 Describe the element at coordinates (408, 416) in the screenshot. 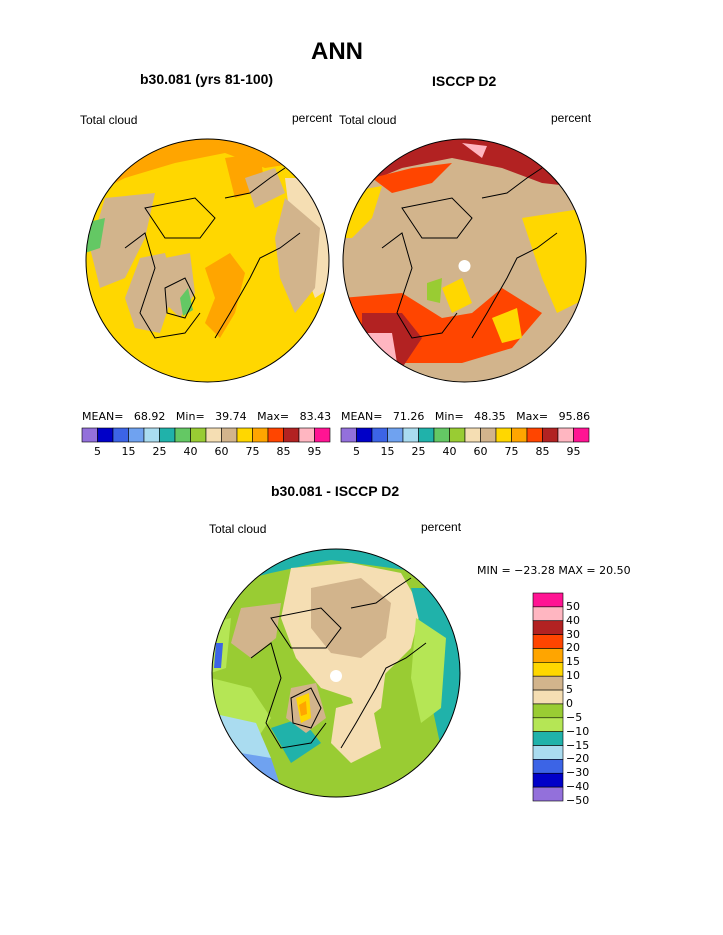

I see `mean-value: 71.26` at that location.